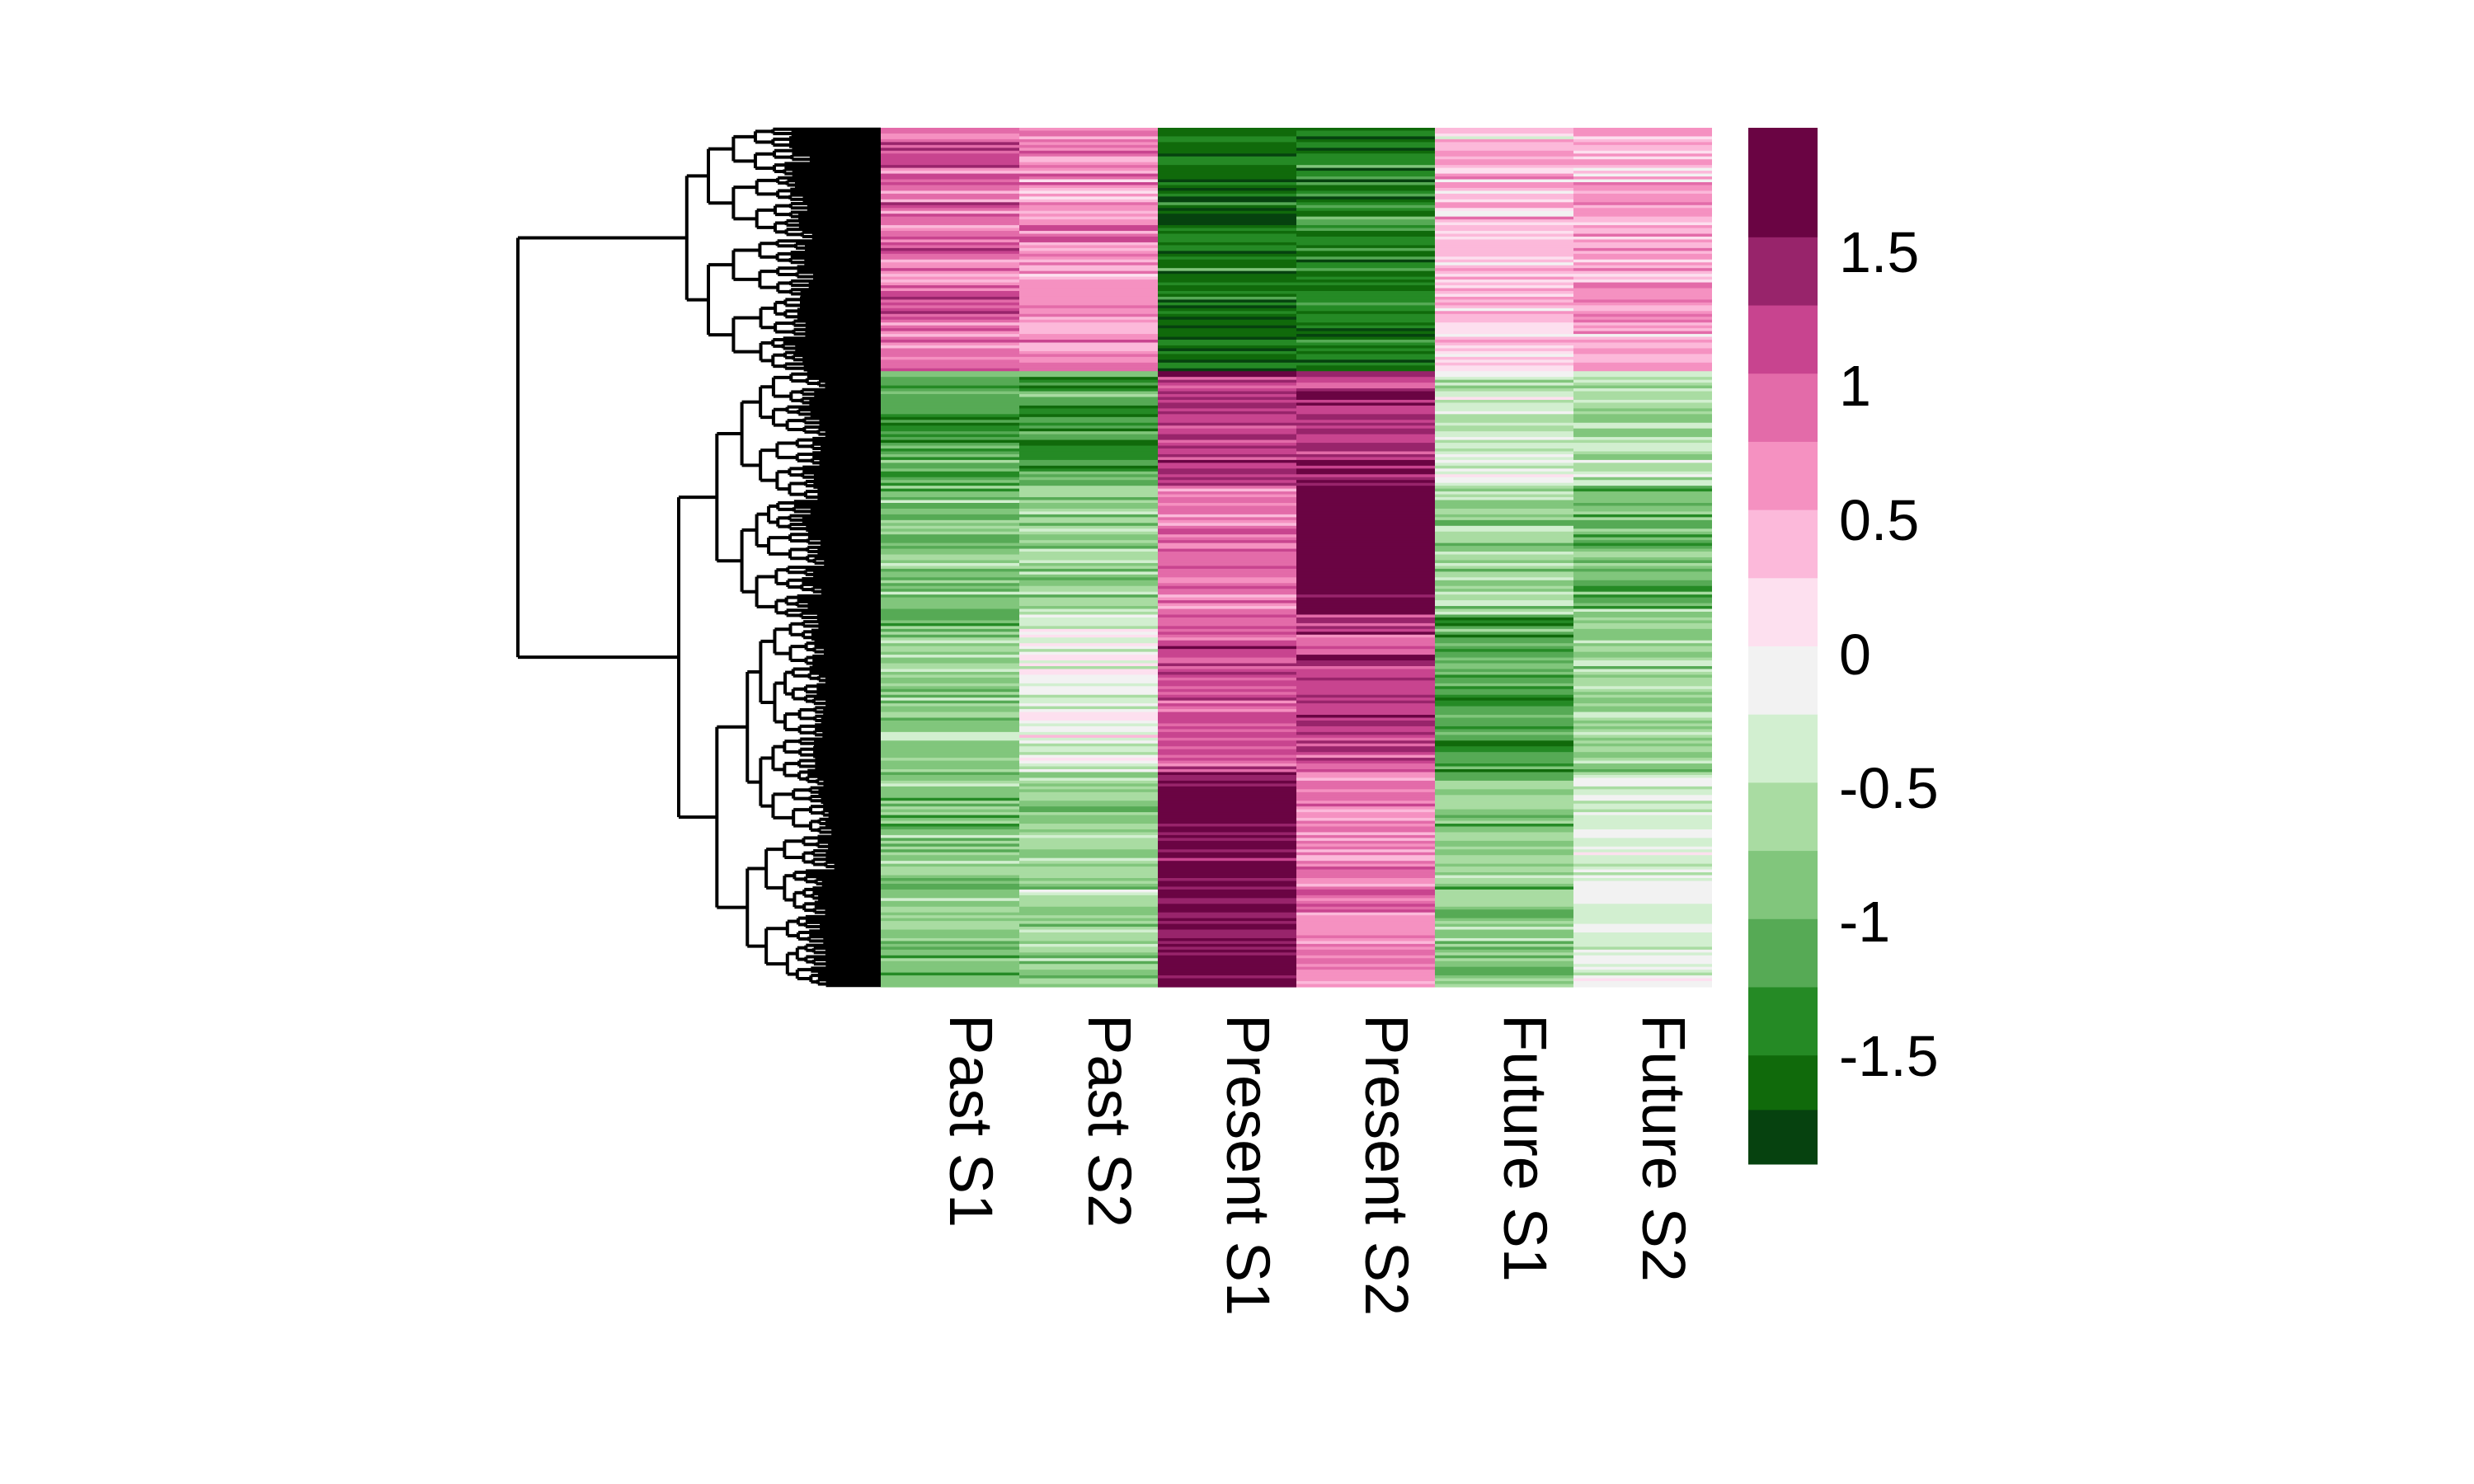  I want to click on row-dendrogram, so click(698, 557).